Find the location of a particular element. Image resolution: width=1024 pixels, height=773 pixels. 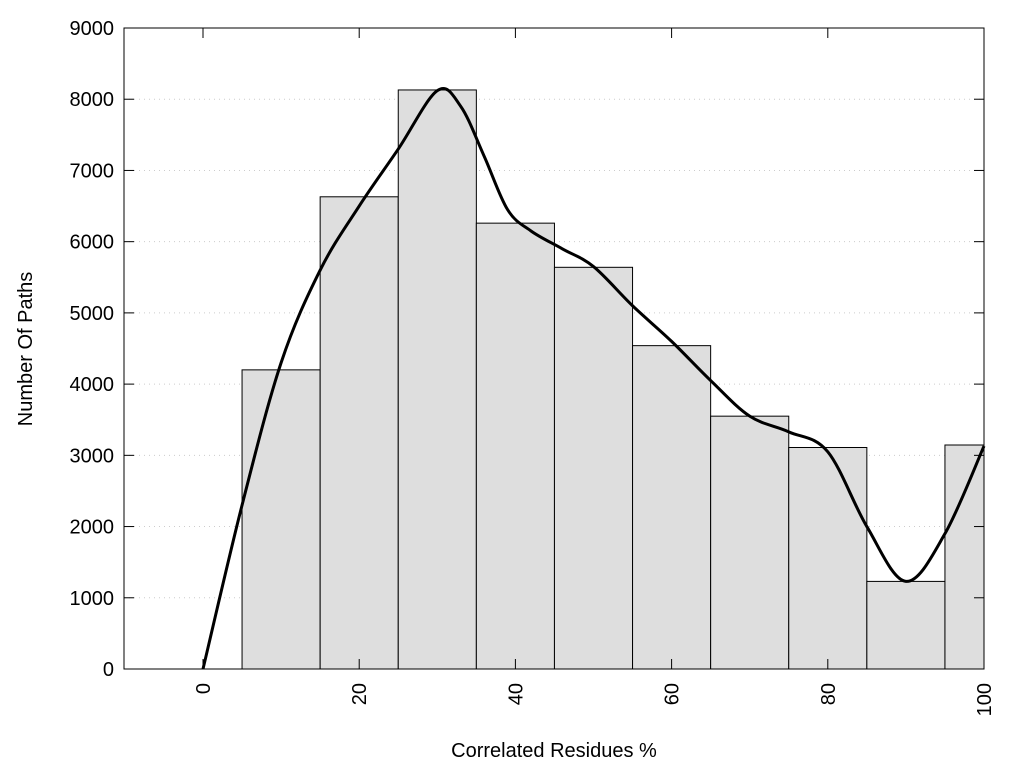

x-tick-label: 80 is located at coordinates (829, 694).